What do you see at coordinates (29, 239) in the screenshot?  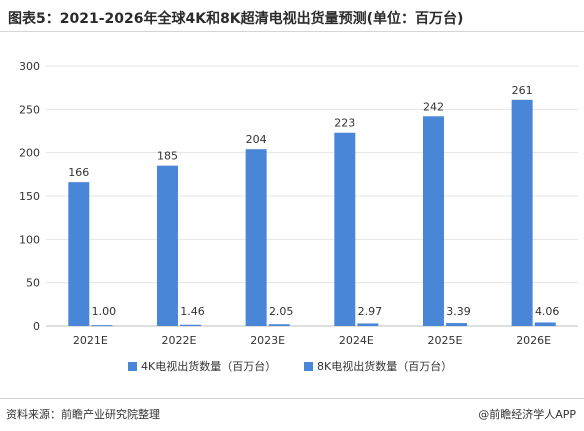 I see `y-tick-label: 100` at bounding box center [29, 239].